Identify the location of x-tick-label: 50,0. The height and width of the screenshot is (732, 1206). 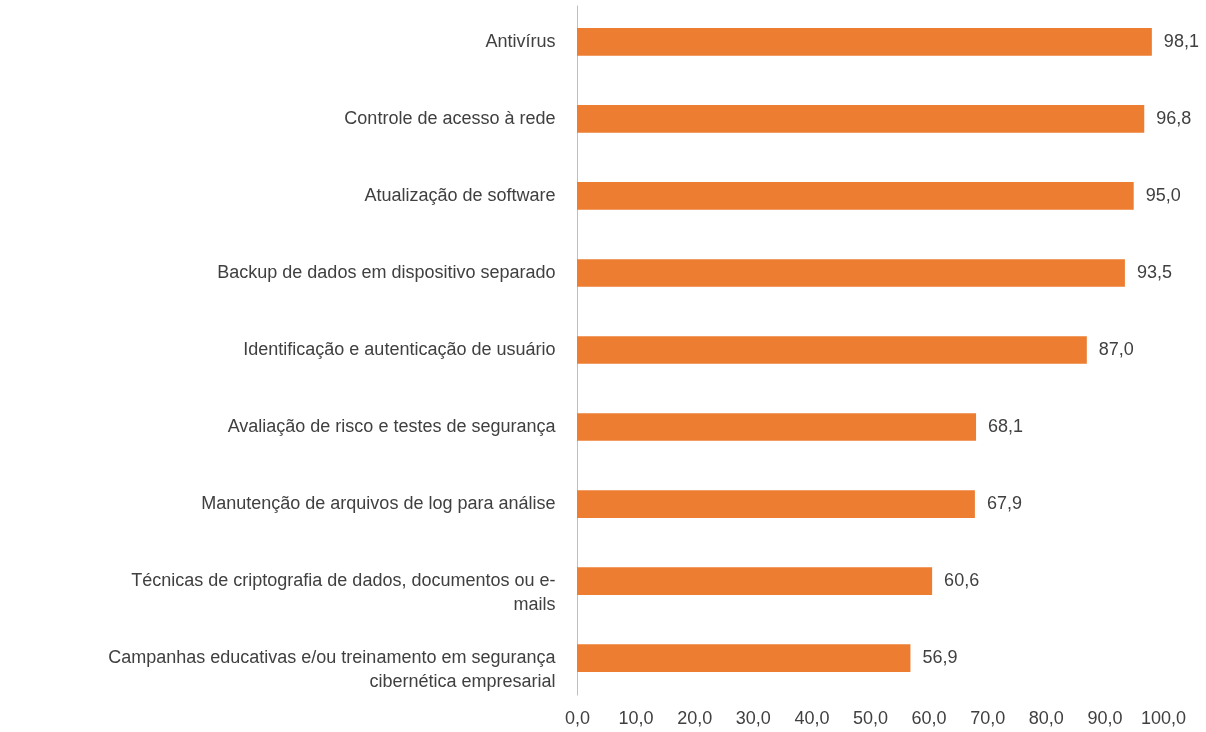
(870, 717).